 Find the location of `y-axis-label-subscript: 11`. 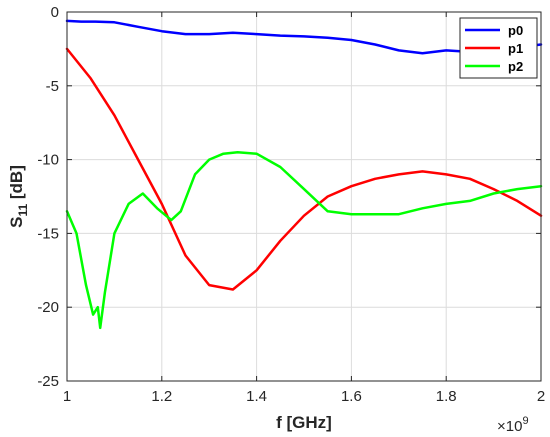

y-axis-label-subscript: 11 is located at coordinates (23, 210).